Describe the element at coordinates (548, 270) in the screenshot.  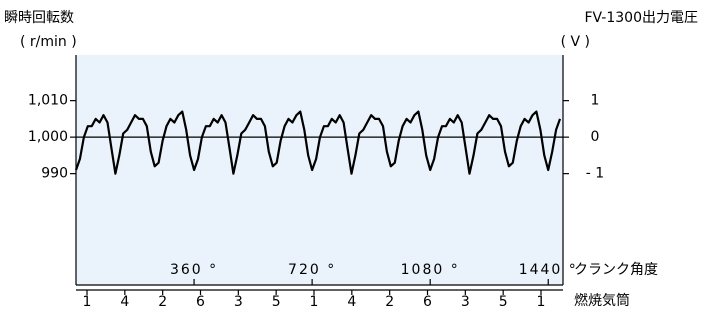
I see `x-tick-label: 1440 °` at that location.